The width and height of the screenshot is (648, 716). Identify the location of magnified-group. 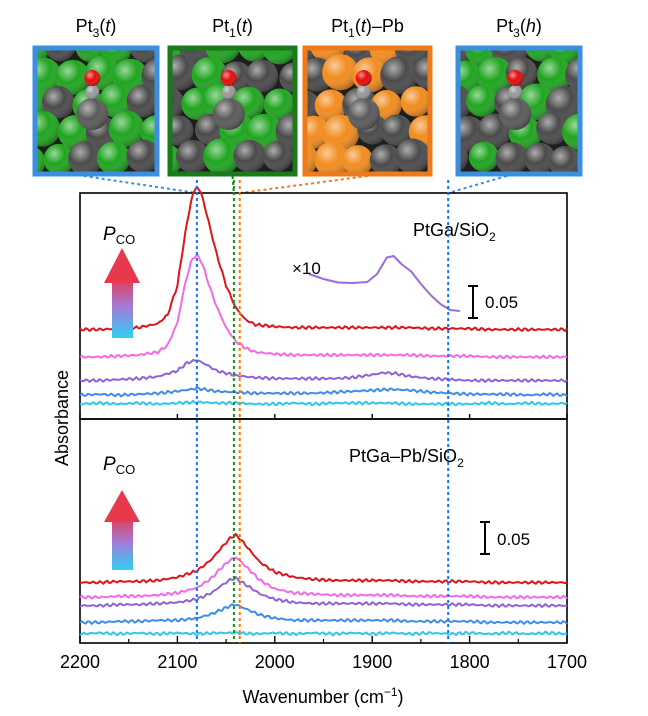
(384, 283).